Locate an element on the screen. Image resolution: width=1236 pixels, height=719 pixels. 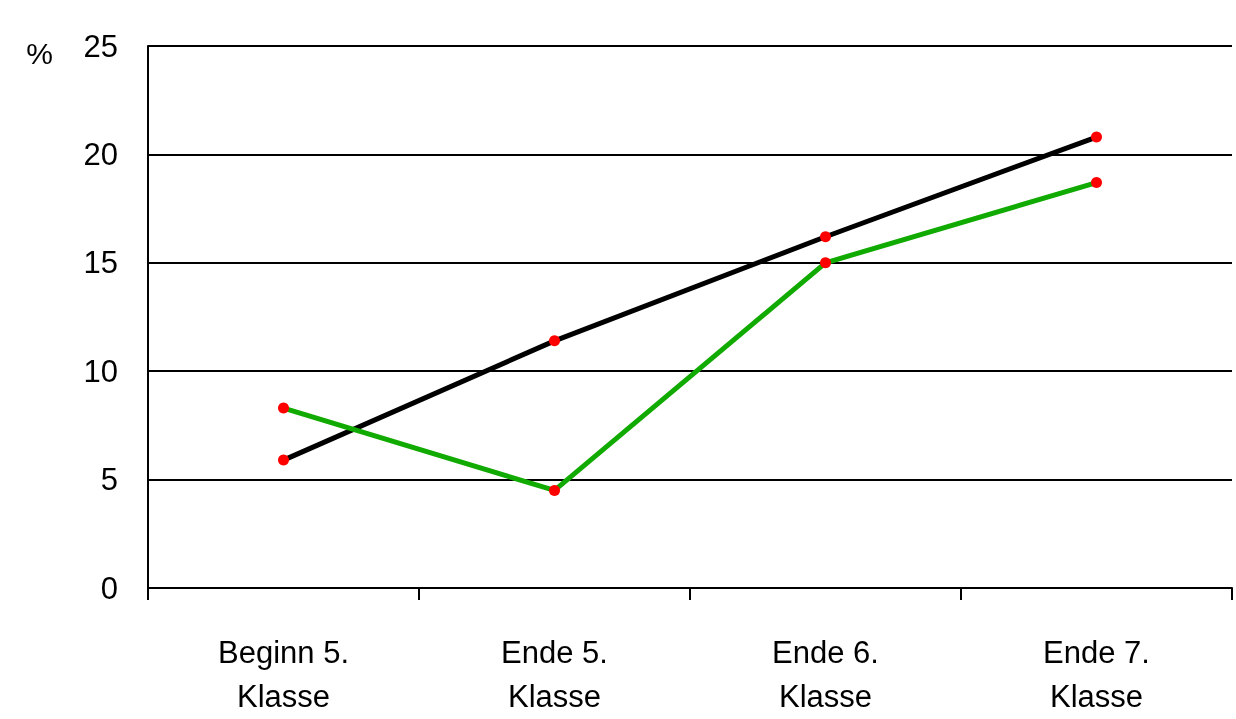
y-tick-label: 20 is located at coordinates (100, 154).